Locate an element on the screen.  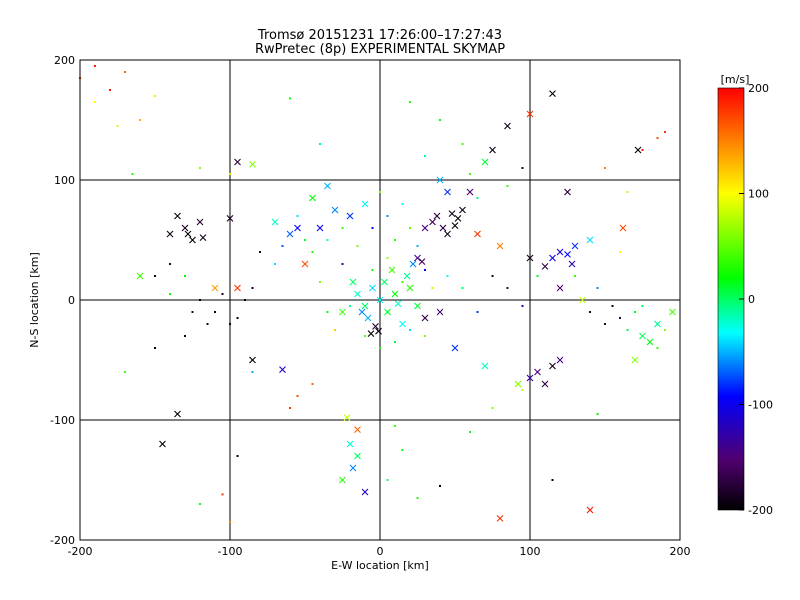
chart-title: Tromsø 20151231 17:26:00–17:27:43 is located at coordinates (379, 35).